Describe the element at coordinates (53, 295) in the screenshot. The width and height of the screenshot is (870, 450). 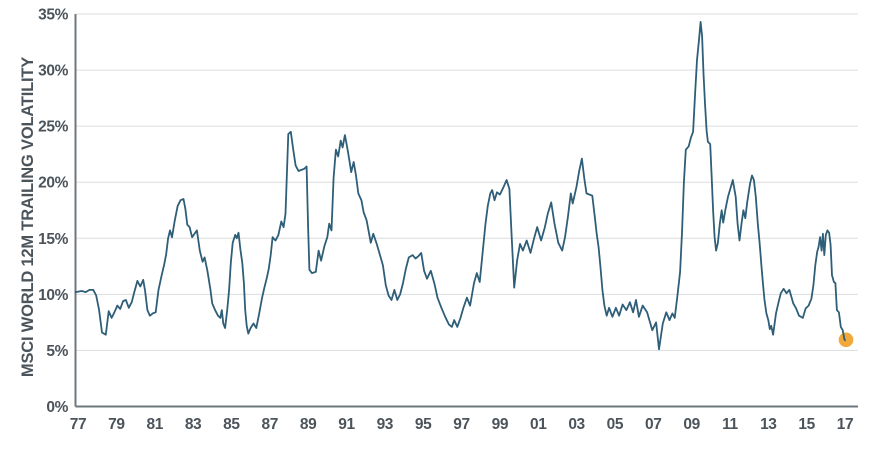
I see `y-tick-label: 10%` at that location.